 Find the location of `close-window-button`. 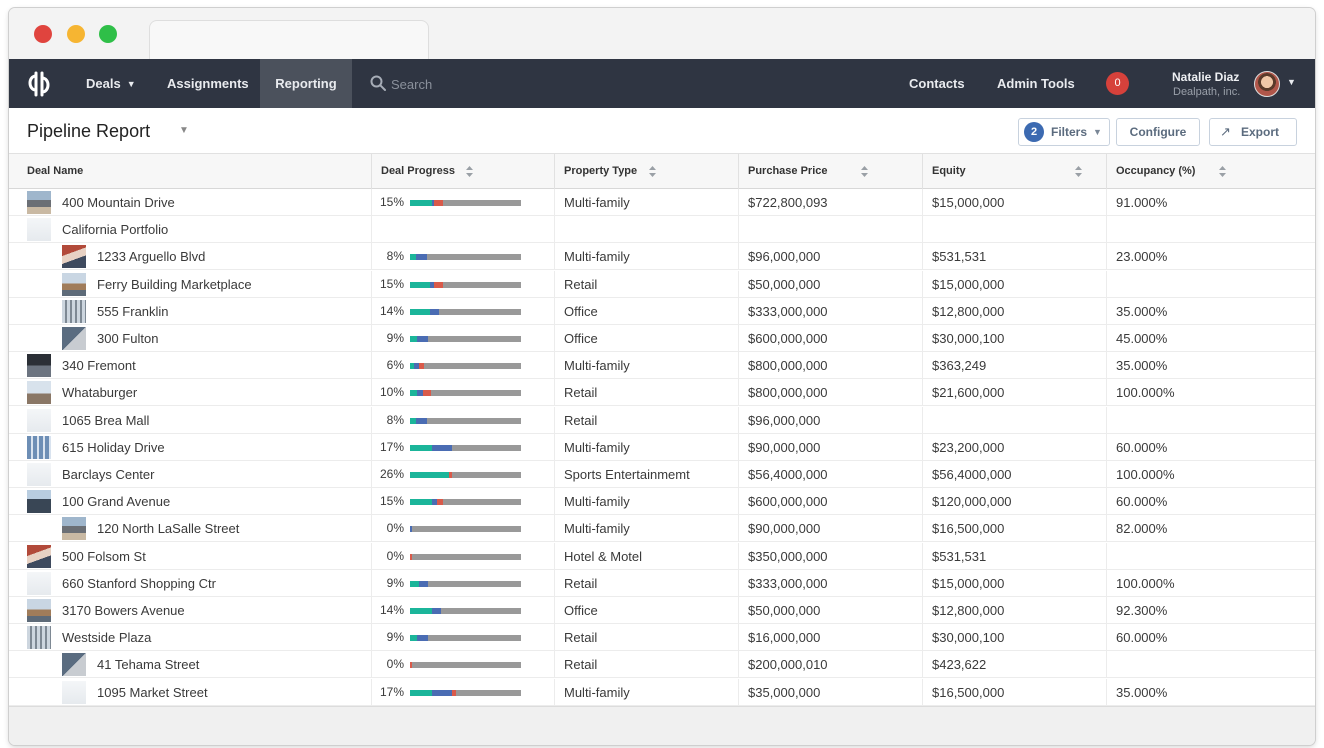

close-window-button is located at coordinates (43, 34).